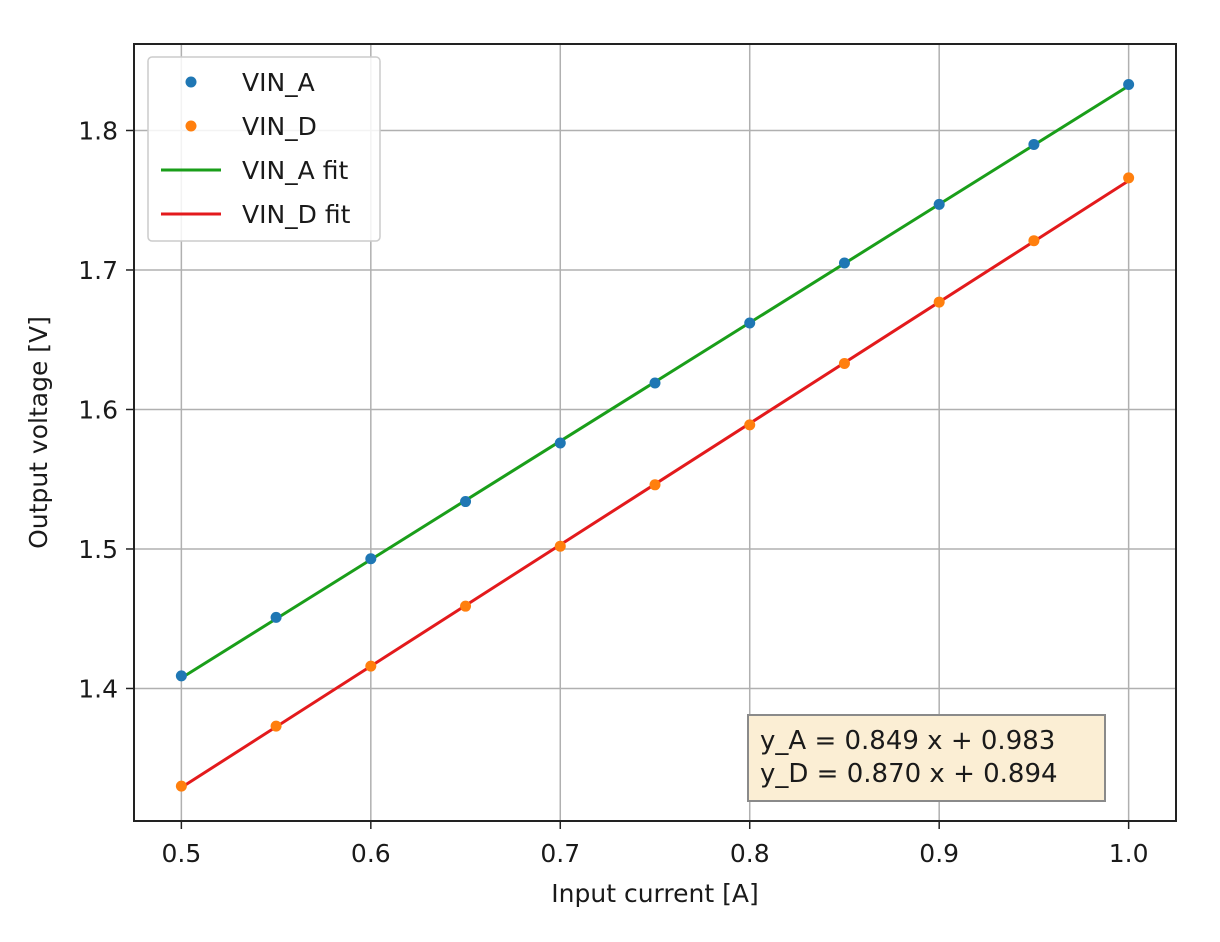  I want to click on x-tick-label: 0.5, so click(181, 853).